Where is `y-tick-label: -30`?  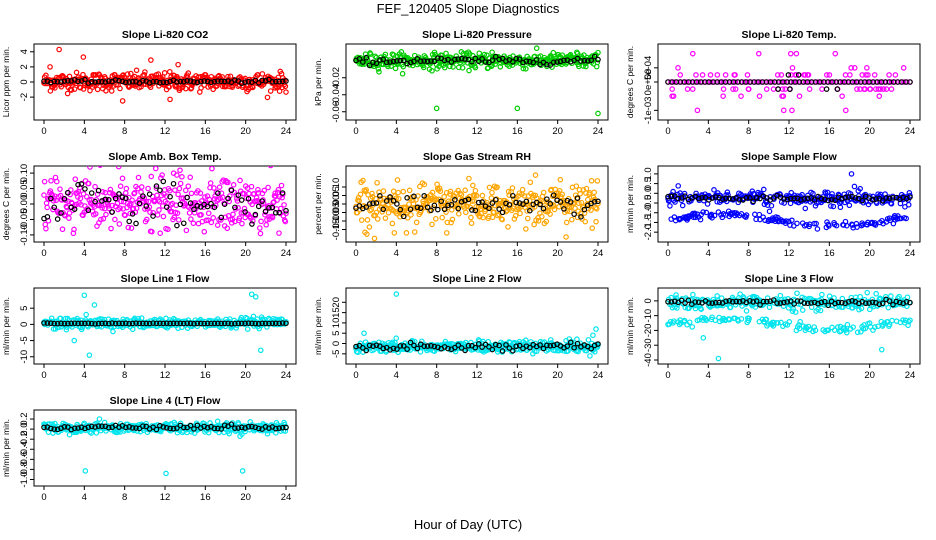
y-tick-label: -30 is located at coordinates (648, 345).